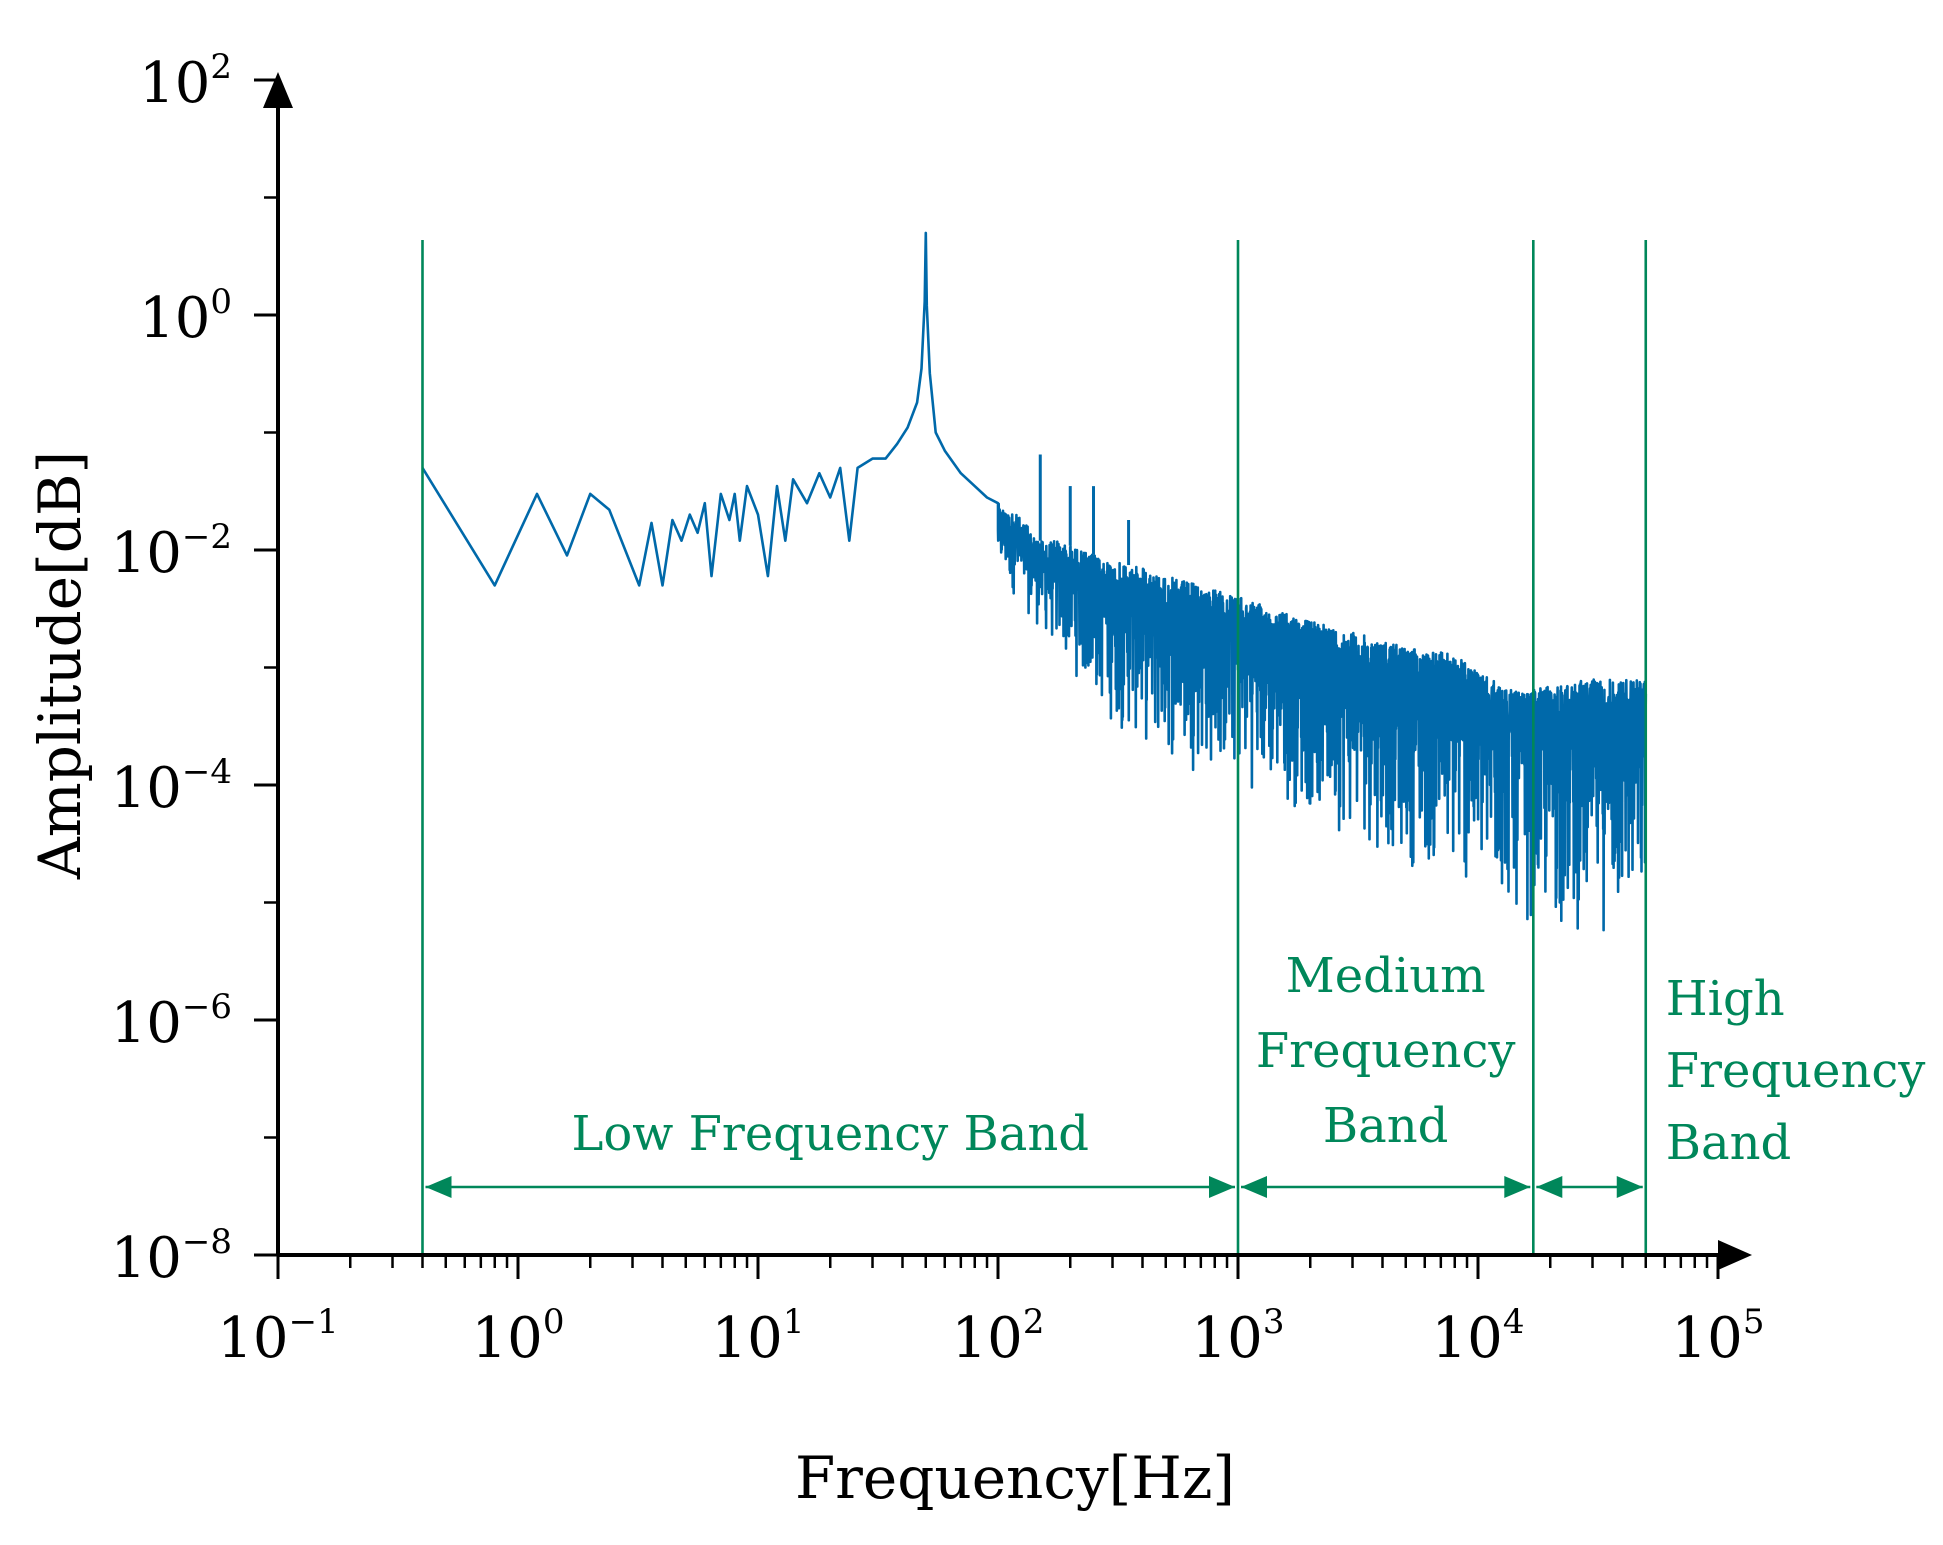 This screenshot has height=1545, width=1943. I want to click on x-tick-label-5: 10⁴, so click(1478, 1336).